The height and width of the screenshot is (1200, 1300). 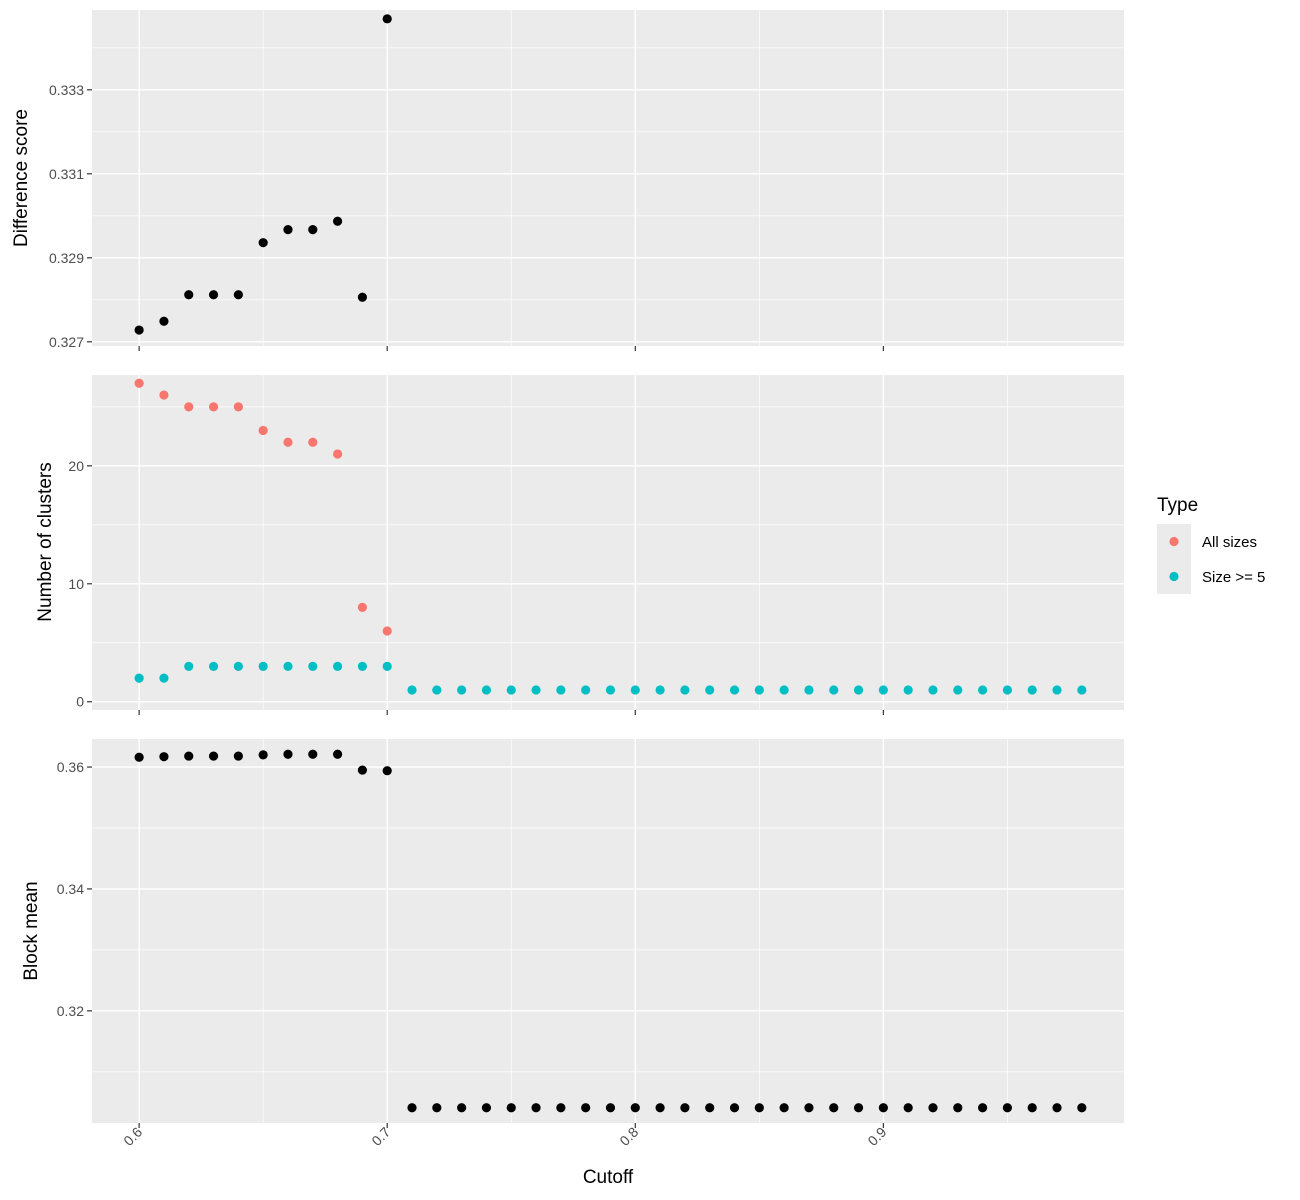 I want to click on y-axis-title: Number of clusters, so click(x=45, y=541).